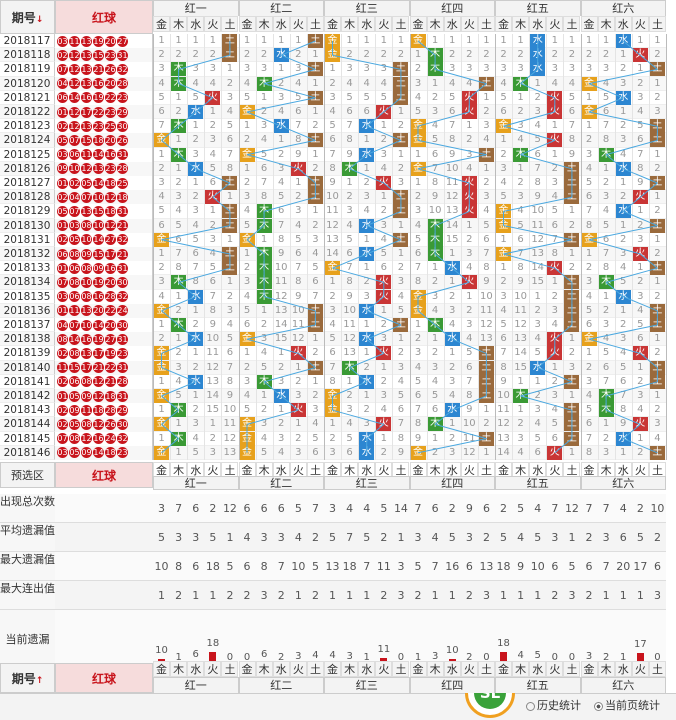  Describe the element at coordinates (538, 24) in the screenshot. I see `header-element-5-3: 水` at that location.